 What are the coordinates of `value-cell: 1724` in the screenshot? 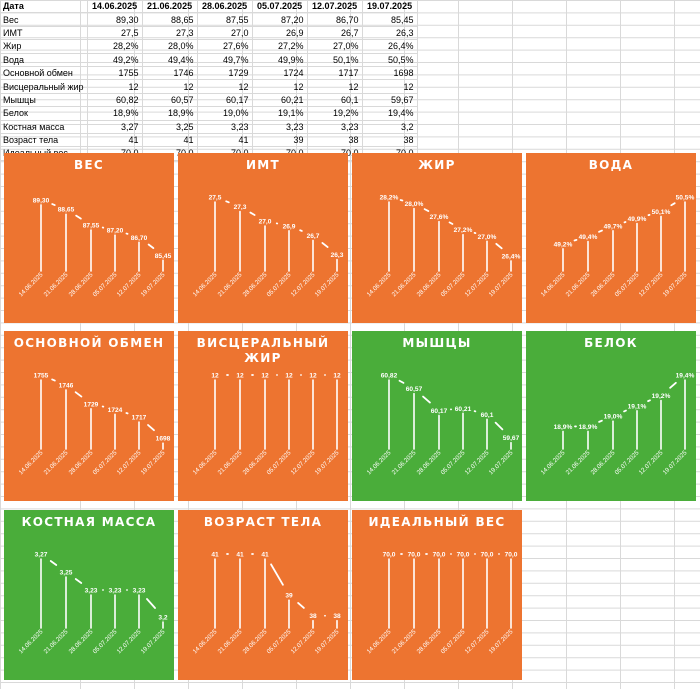 It's located at (280, 73).